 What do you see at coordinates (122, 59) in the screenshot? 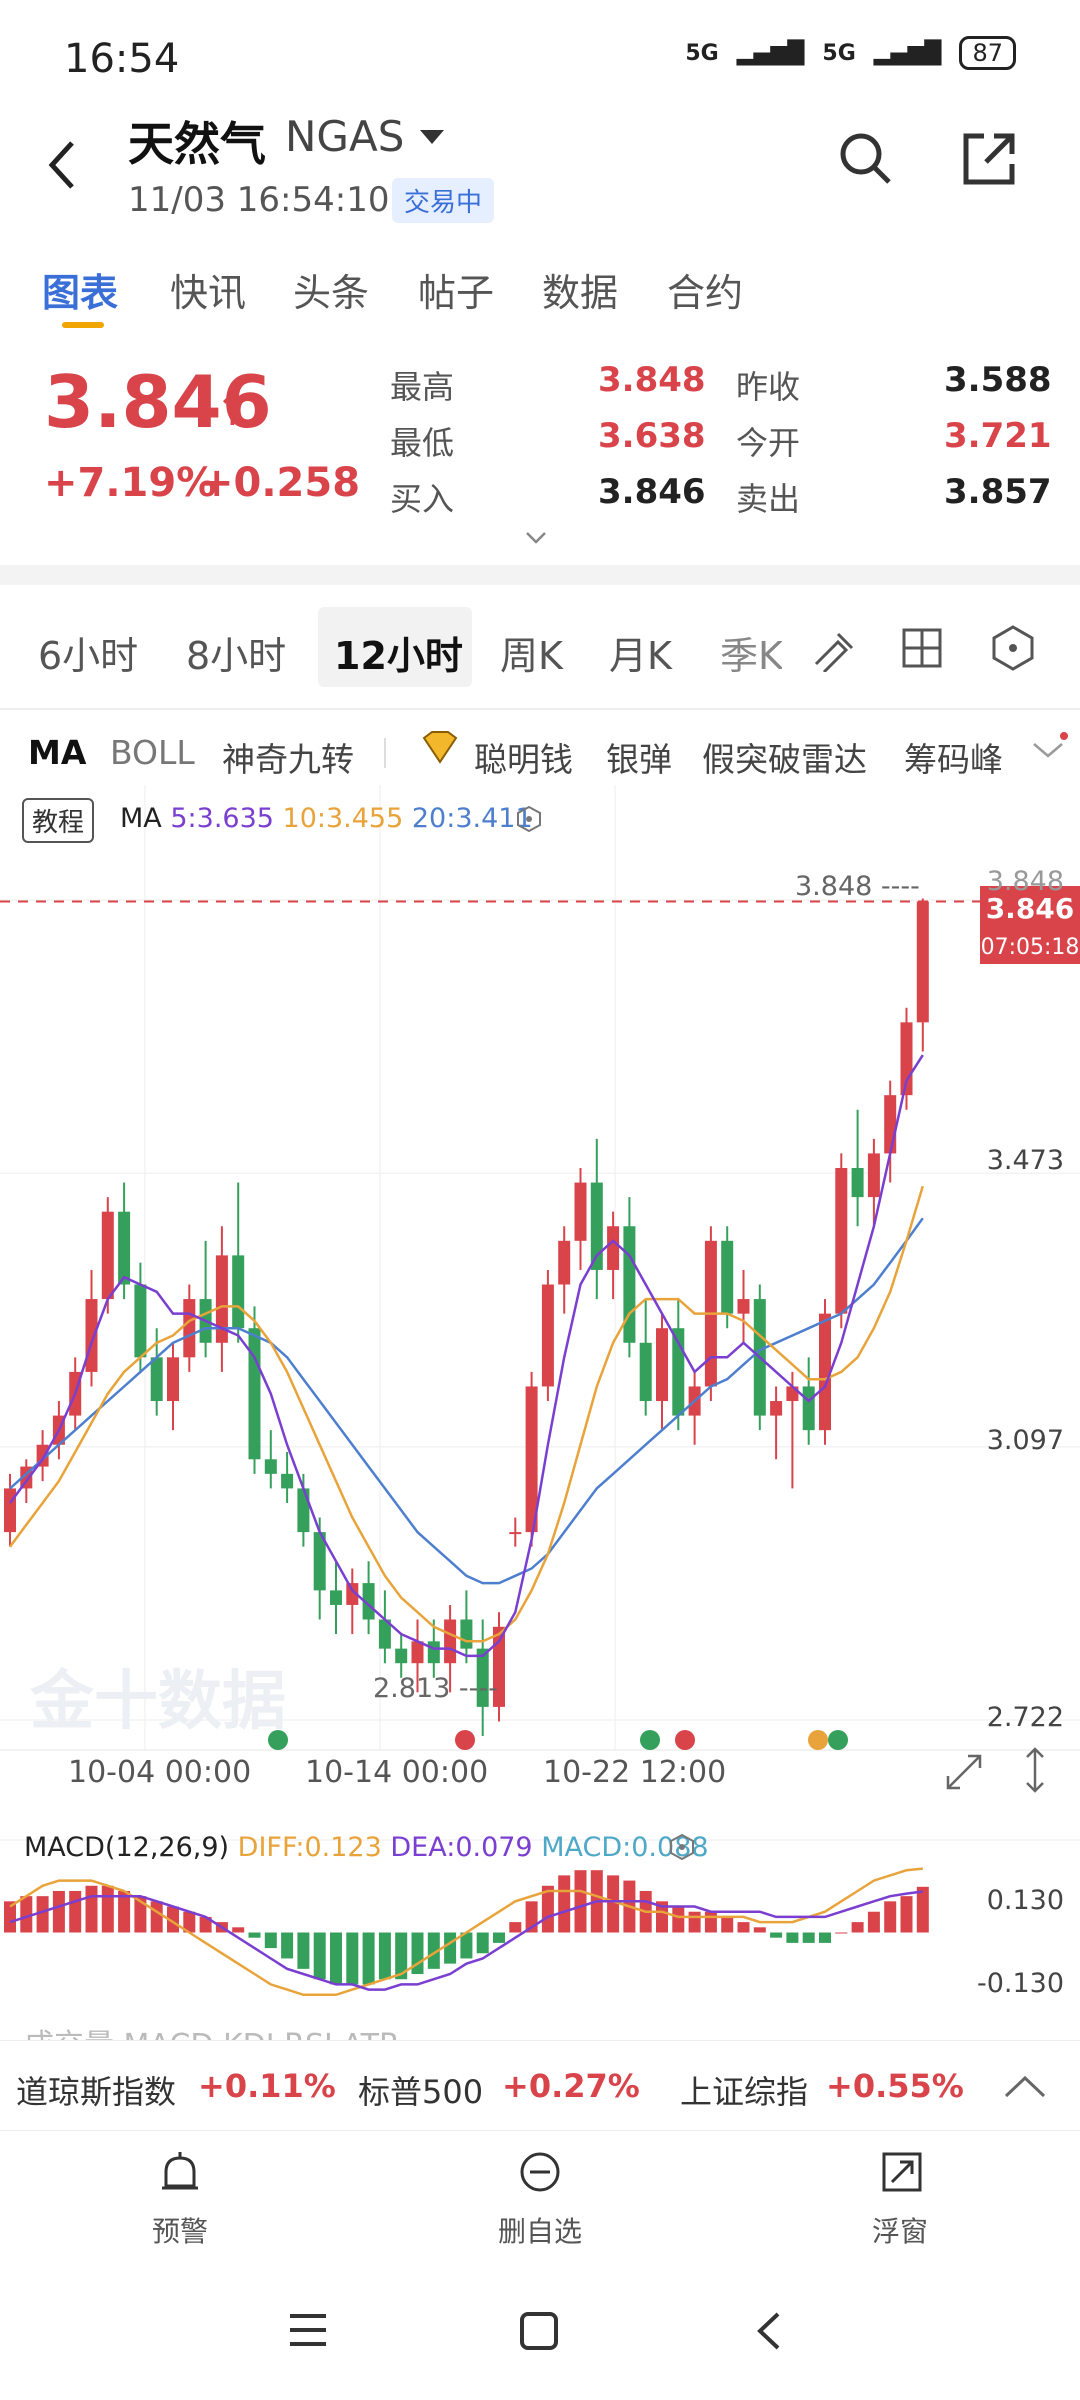
I see `status-time: 16:54` at bounding box center [122, 59].